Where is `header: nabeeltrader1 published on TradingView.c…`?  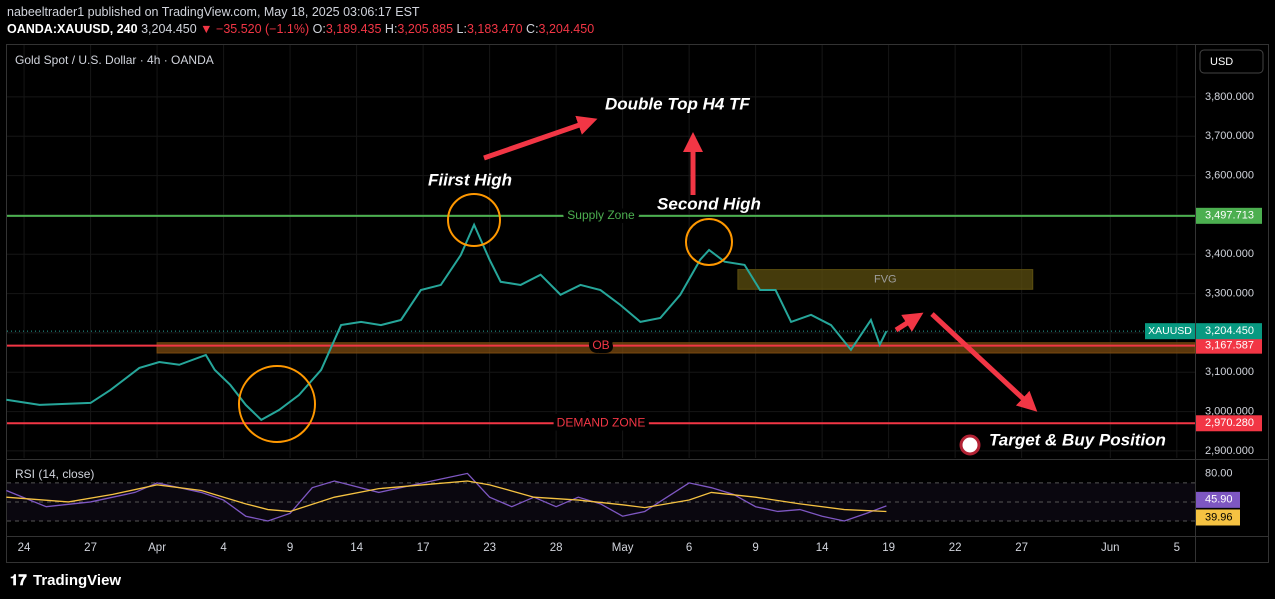
header: nabeeltrader1 published on TradingView.c… is located at coordinates (300, 21).